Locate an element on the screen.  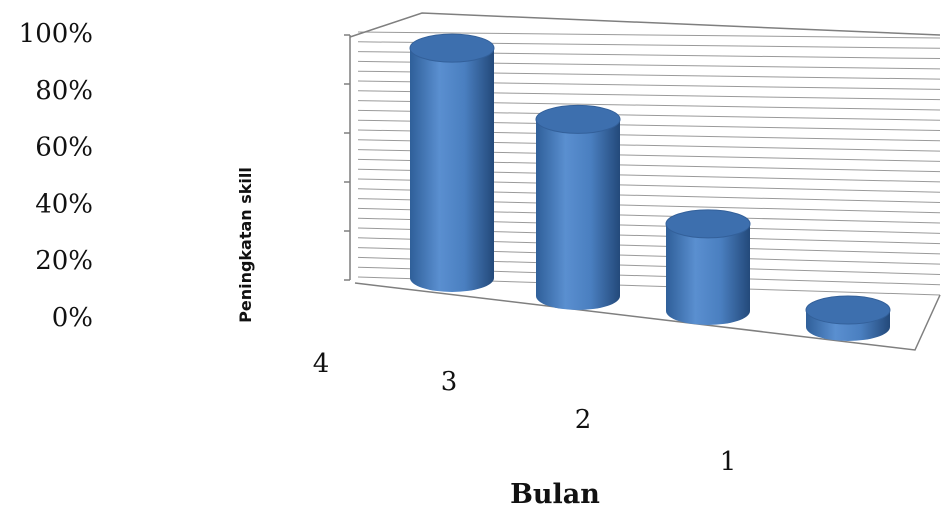
x-category-label: 3 is located at coordinates (449, 382).